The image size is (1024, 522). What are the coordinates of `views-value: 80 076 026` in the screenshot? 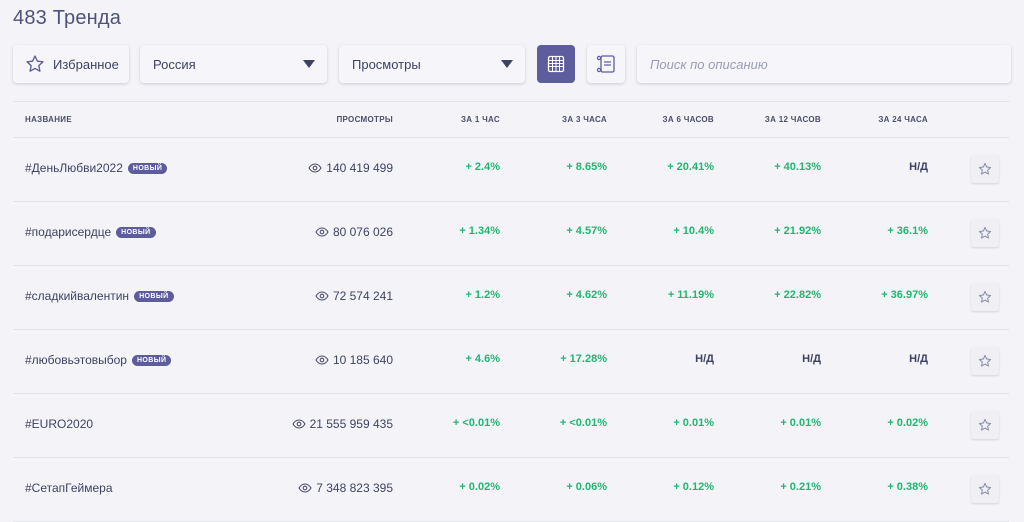 It's located at (362, 232).